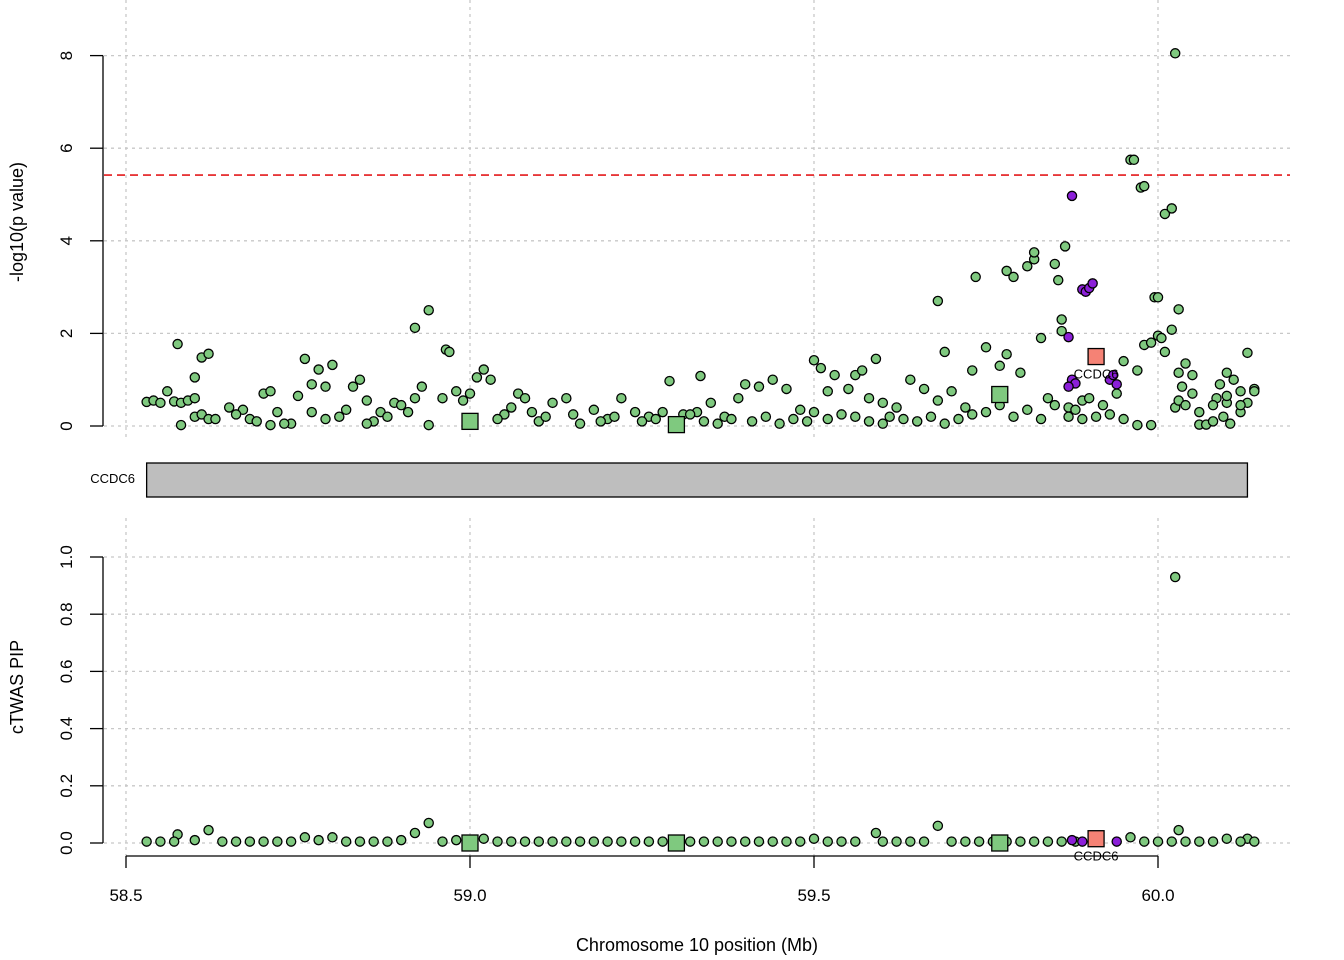 Image resolution: width=1344 pixels, height=960 pixels. I want to click on gwas-gene-marker, so click(1000, 394).